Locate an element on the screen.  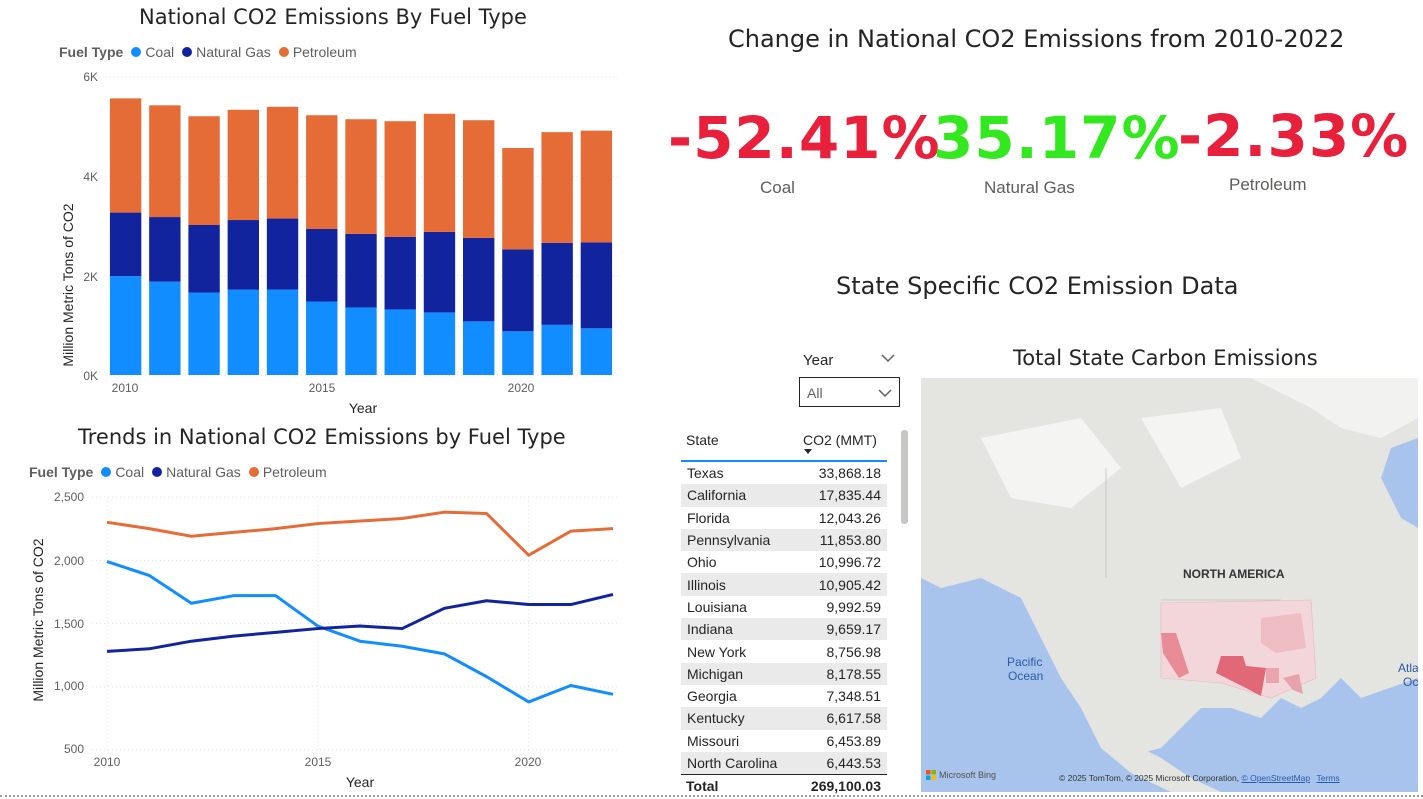
bar-natural-gas-2013 is located at coordinates (243, 255).